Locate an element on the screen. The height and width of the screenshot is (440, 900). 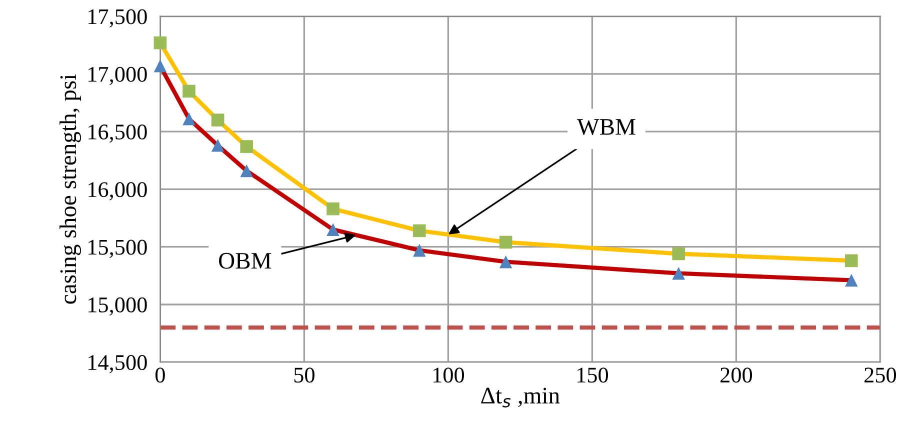
y-axis-title: casing shoe strength, psi is located at coordinates (71, 189).